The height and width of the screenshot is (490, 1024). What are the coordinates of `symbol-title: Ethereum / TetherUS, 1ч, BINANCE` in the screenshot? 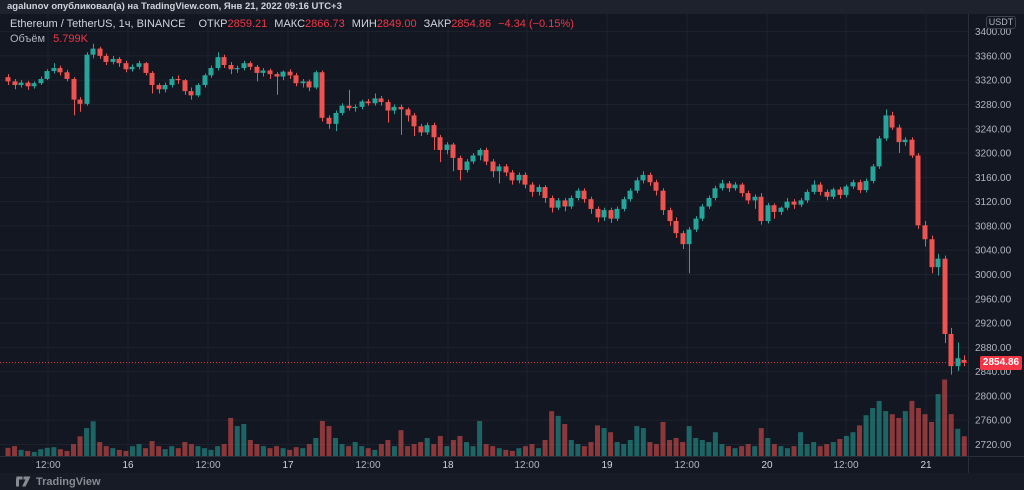 It's located at (98, 24).